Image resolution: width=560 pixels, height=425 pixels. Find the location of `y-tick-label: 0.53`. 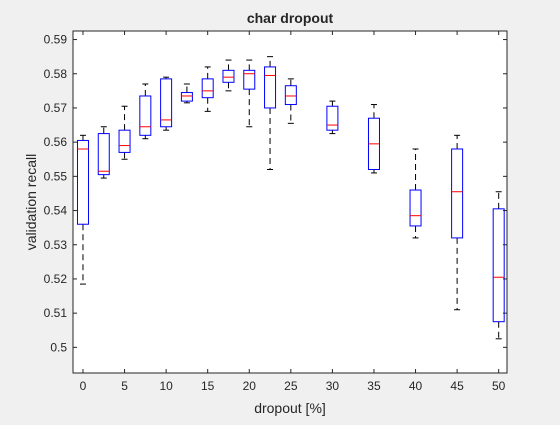

y-tick-label: 0.53 is located at coordinates (56, 245).